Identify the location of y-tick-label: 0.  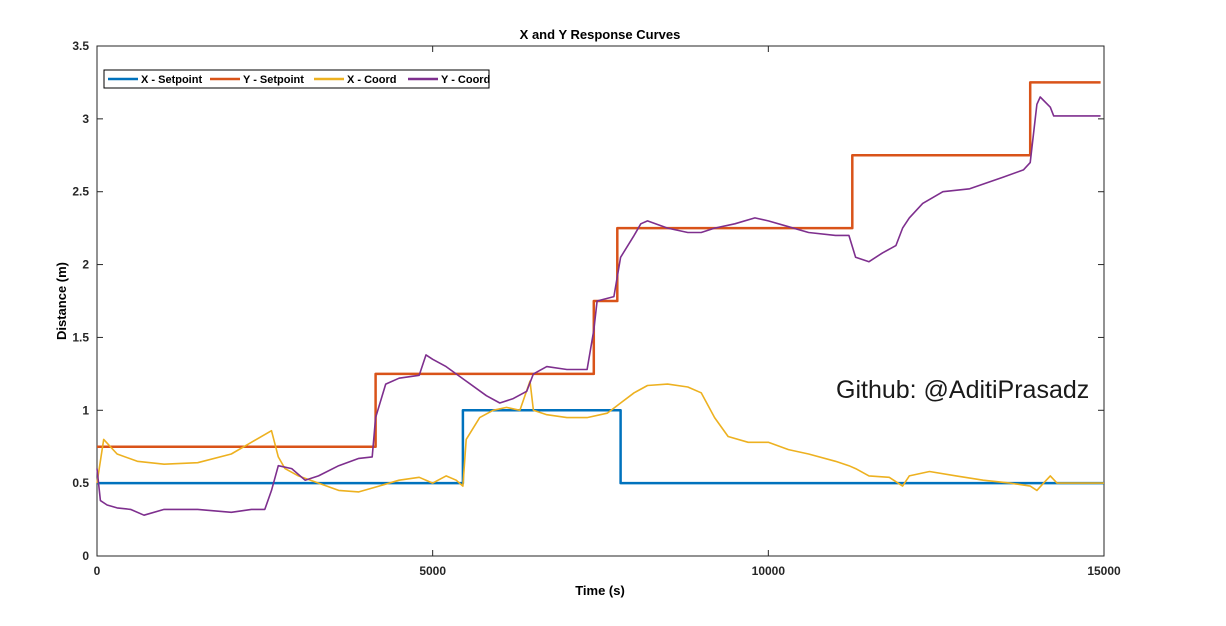
(85, 556).